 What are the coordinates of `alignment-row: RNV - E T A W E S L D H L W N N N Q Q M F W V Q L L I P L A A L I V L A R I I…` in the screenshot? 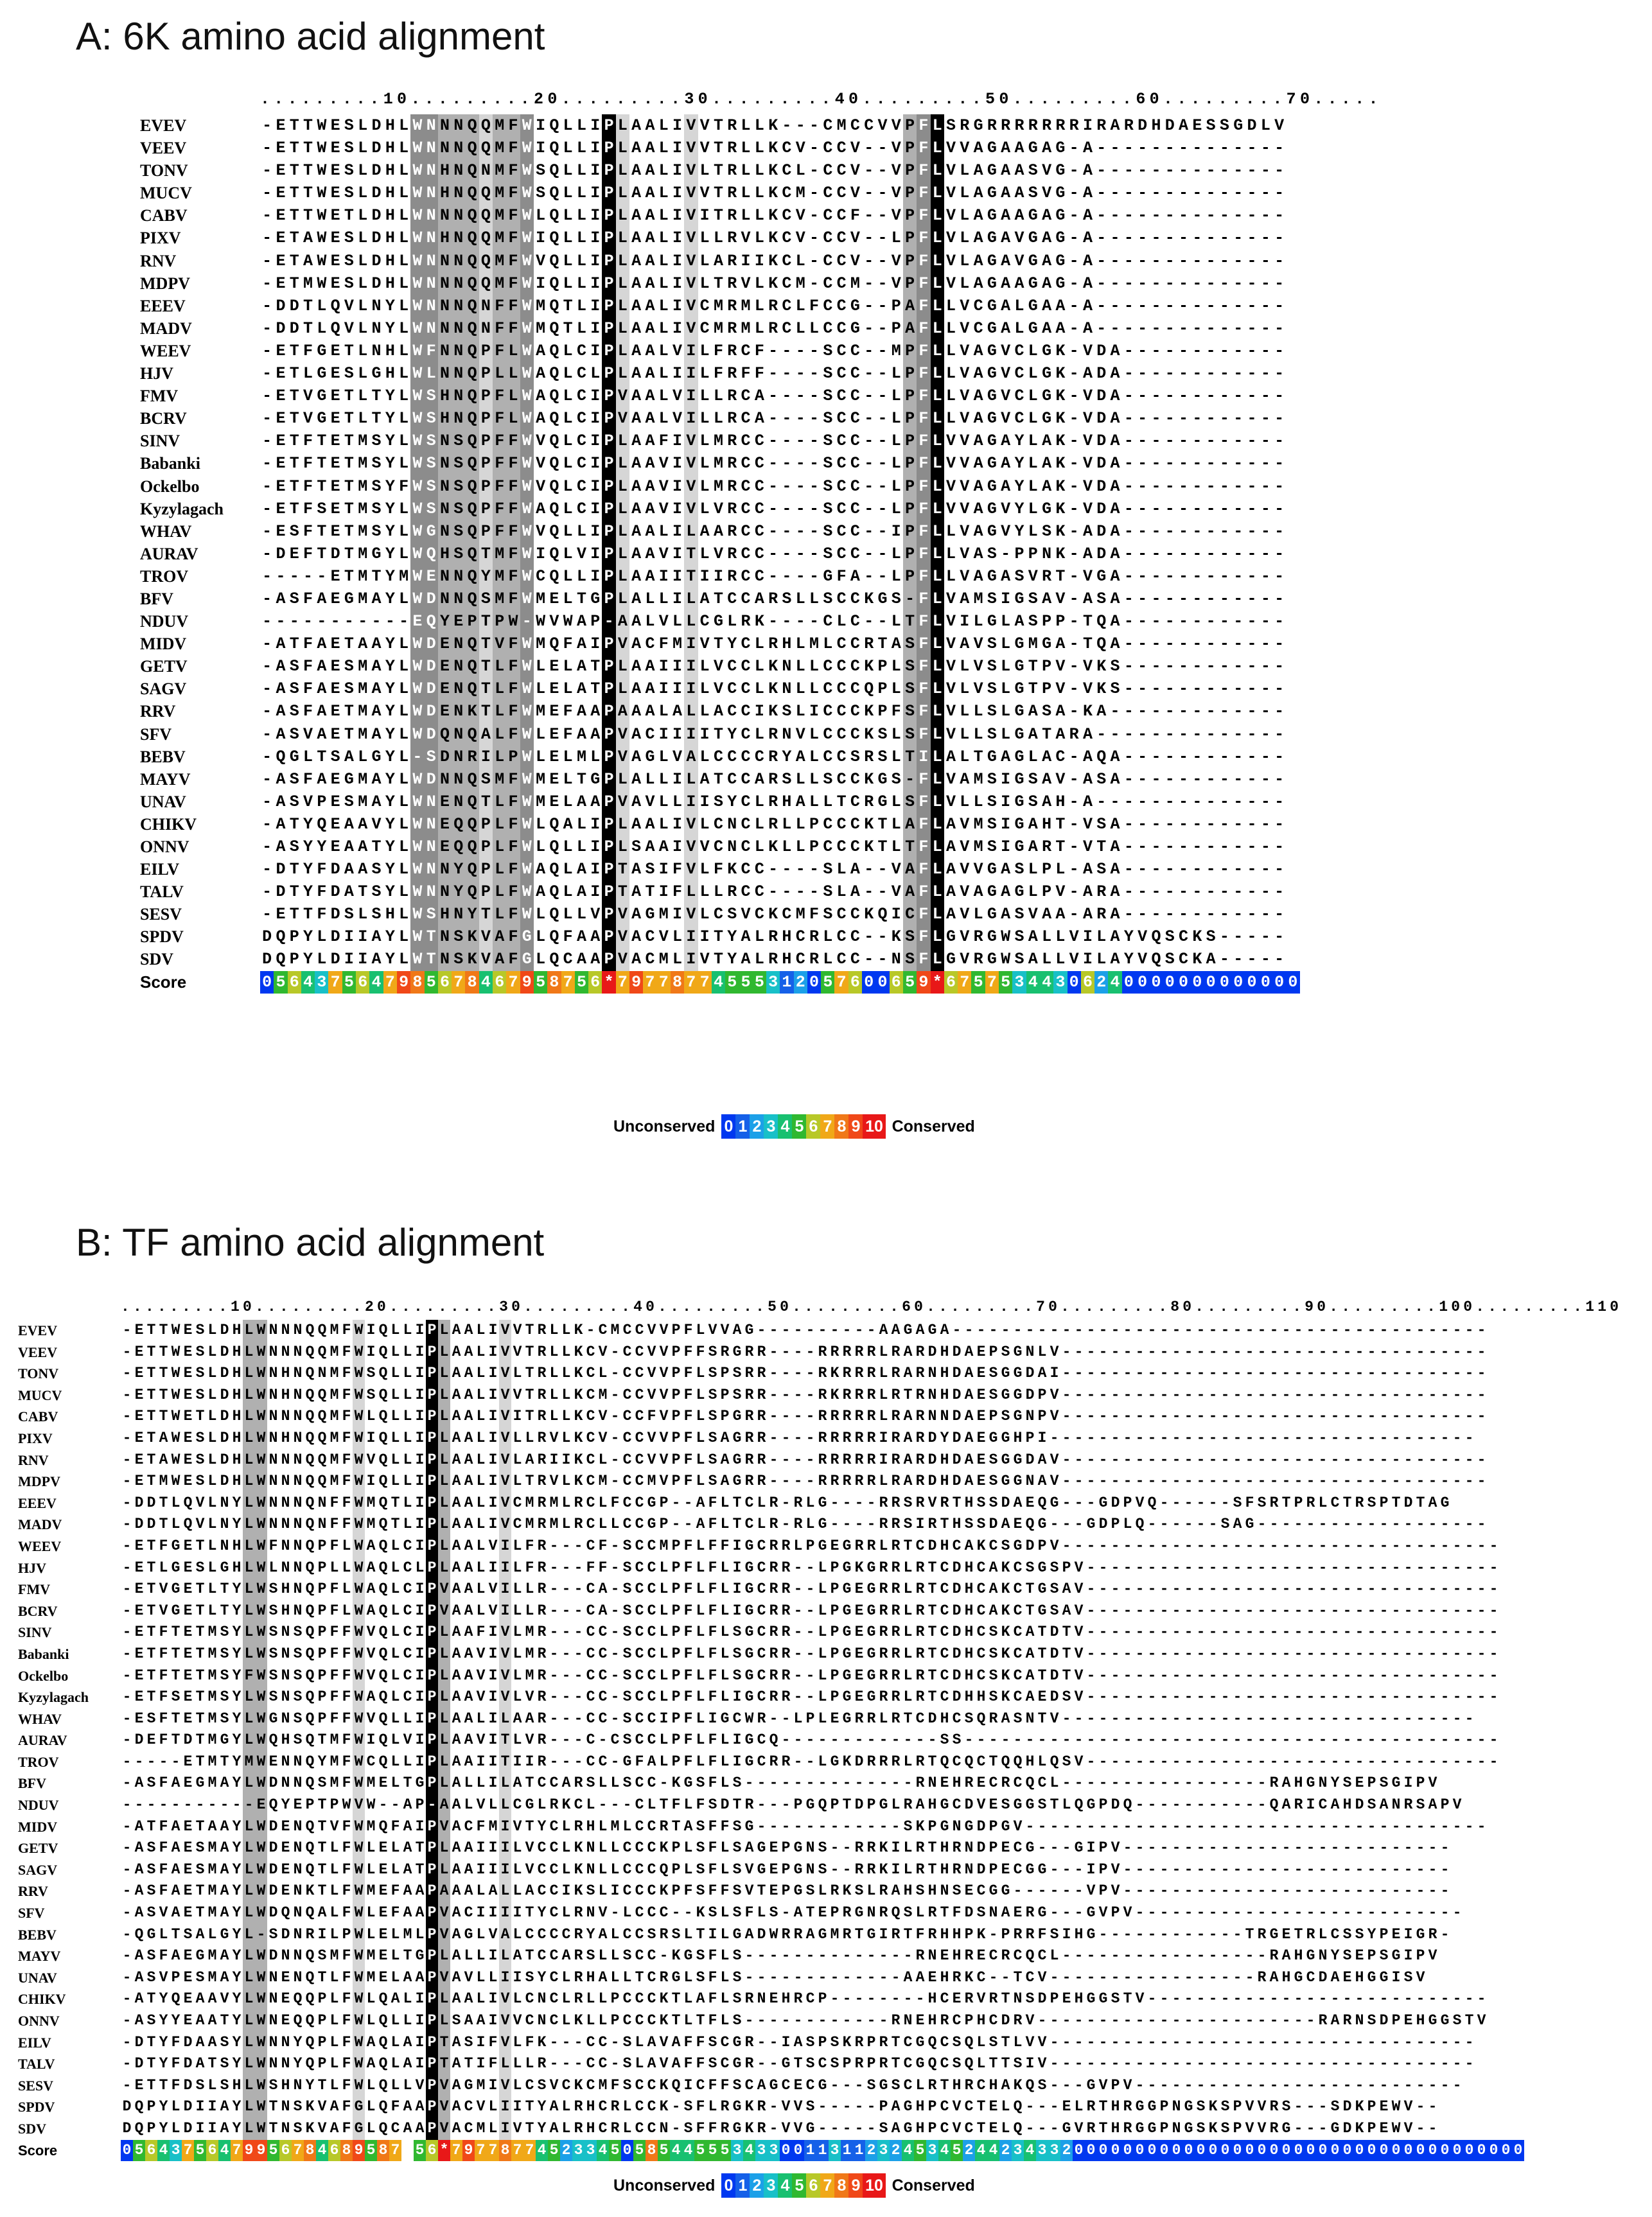 It's located at (826, 1460).